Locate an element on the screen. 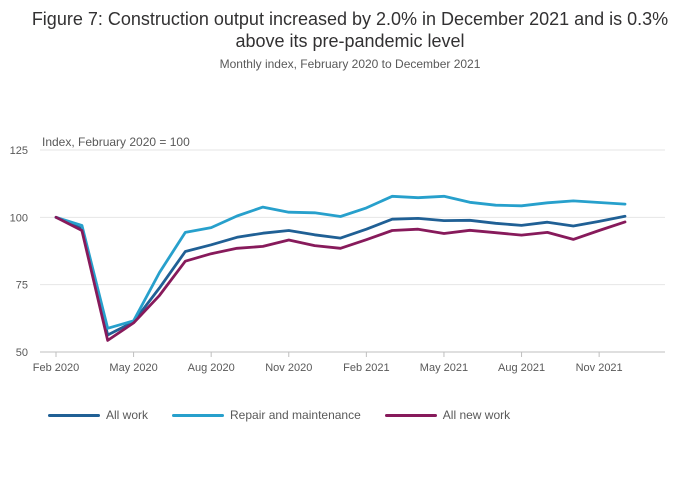  y-axis-ticks: 50 75 100 125 is located at coordinates (19, 252).